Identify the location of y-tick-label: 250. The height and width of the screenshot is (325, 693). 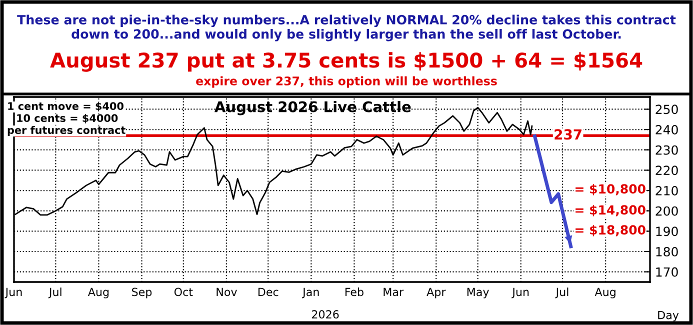
(667, 109).